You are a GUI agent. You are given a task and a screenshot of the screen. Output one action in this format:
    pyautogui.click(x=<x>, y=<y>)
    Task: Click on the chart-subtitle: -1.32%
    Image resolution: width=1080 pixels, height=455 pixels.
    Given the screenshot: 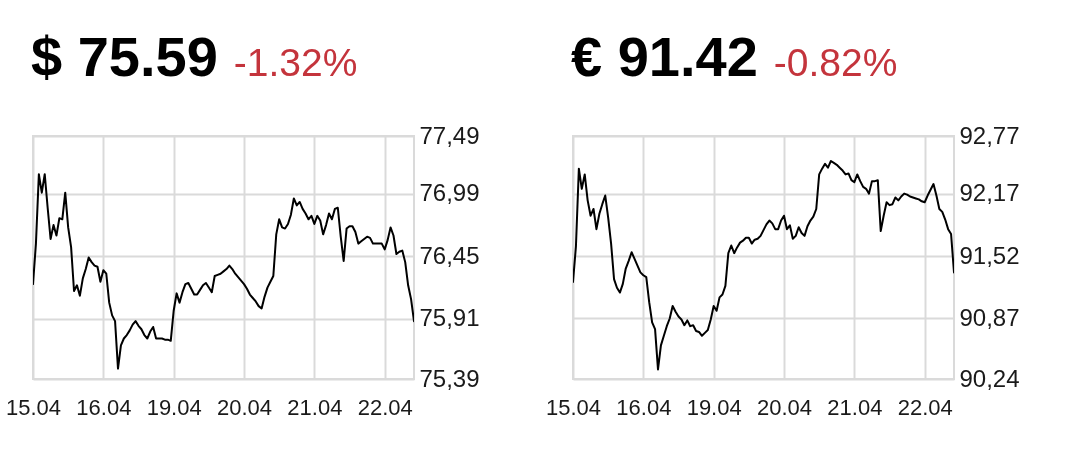 What is the action you would take?
    pyautogui.click(x=295, y=62)
    